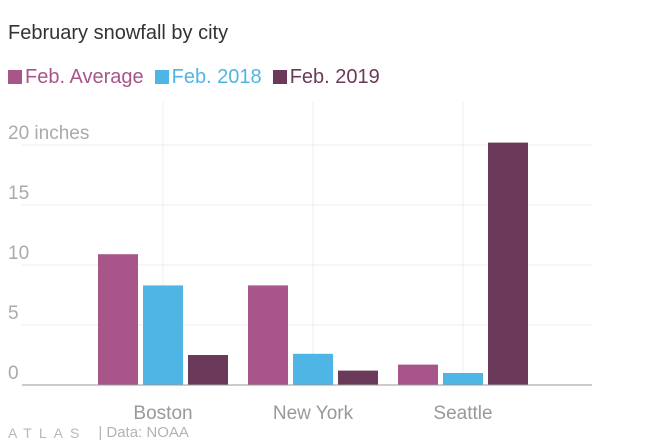 Image resolution: width=645 pixels, height=443 pixels. Describe the element at coordinates (313, 369) in the screenshot. I see `bar-new-york-feb-2018` at that location.